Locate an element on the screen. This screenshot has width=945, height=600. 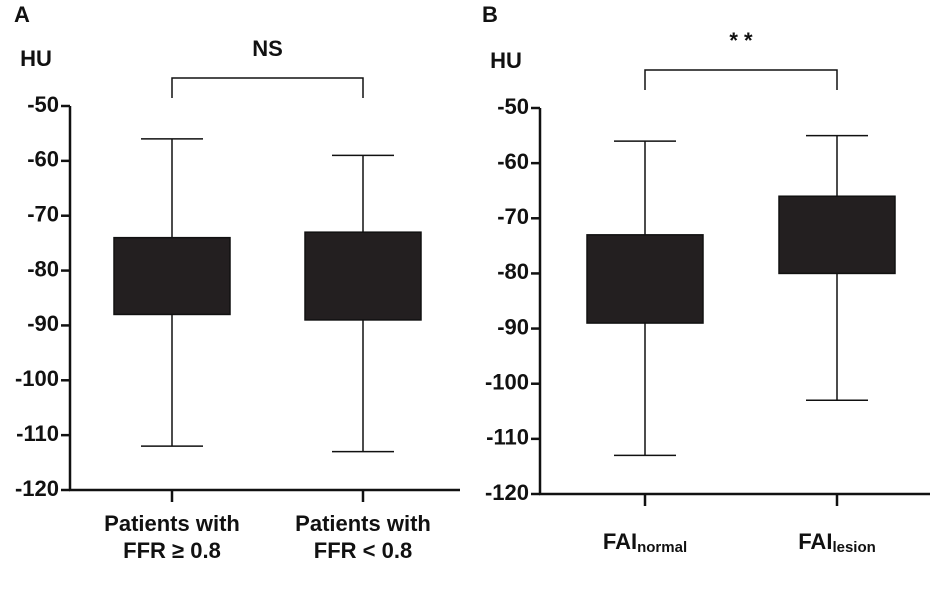
x-tick-label: FAIlesion is located at coordinates (837, 542).